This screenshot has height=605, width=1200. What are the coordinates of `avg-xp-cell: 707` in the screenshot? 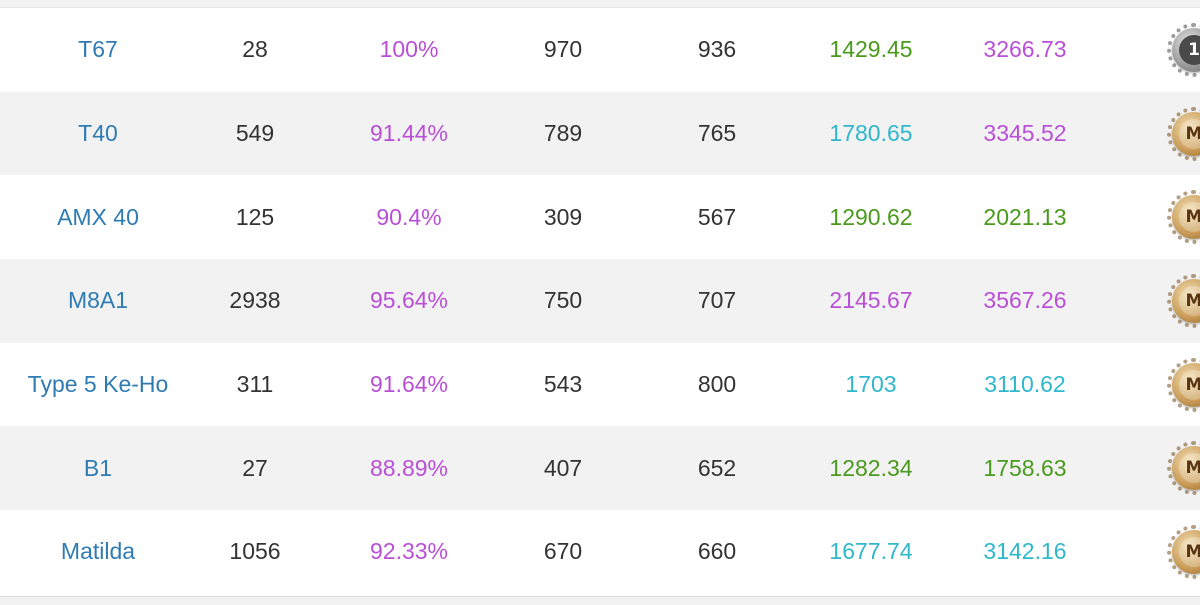 It's located at (717, 300).